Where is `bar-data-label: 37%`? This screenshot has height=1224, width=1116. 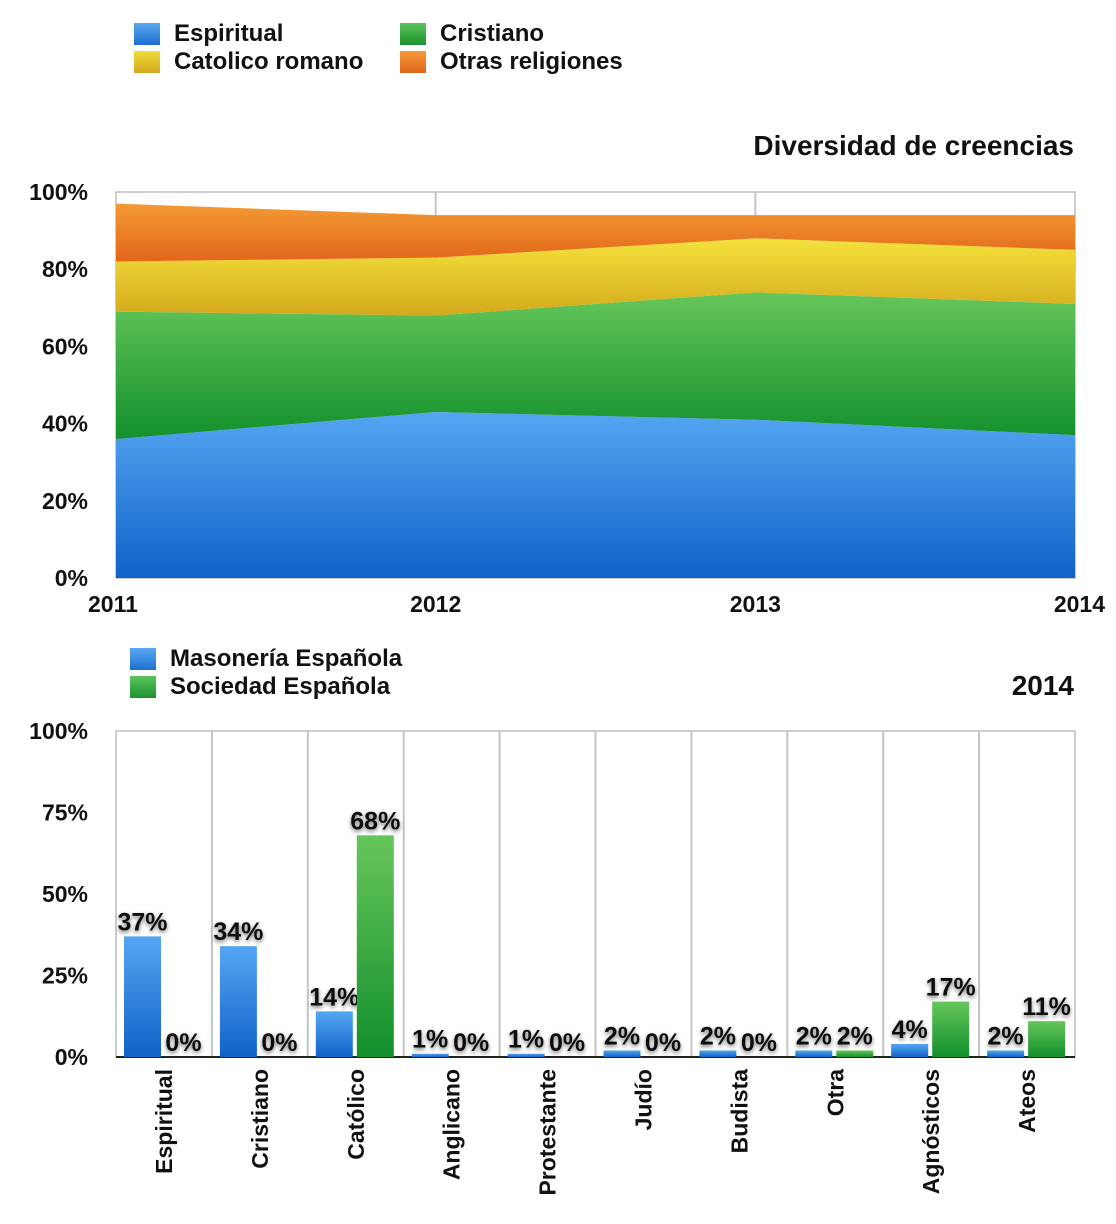
bar-data-label: 37% is located at coordinates (142, 922).